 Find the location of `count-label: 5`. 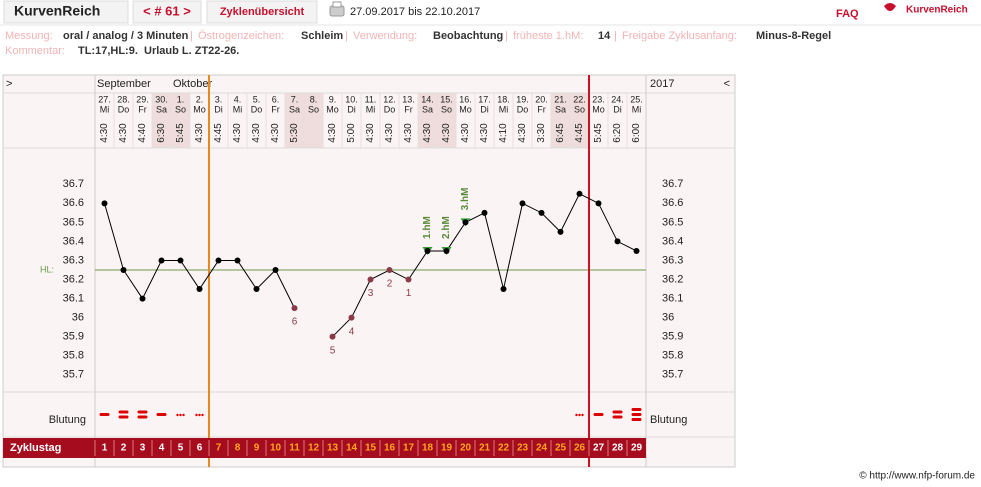

count-label: 5 is located at coordinates (333, 350).